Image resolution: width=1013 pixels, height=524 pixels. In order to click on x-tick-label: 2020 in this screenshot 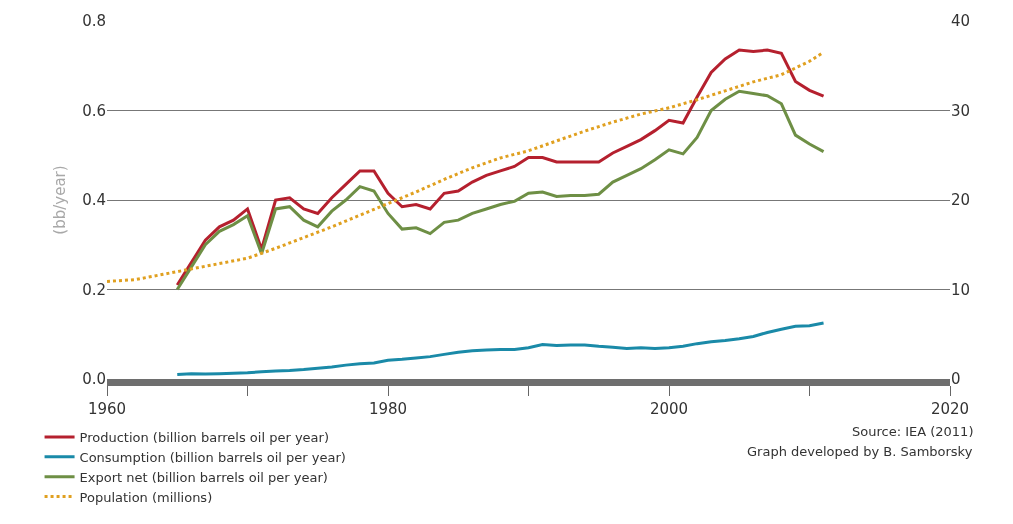, I will do `click(950, 409)`.